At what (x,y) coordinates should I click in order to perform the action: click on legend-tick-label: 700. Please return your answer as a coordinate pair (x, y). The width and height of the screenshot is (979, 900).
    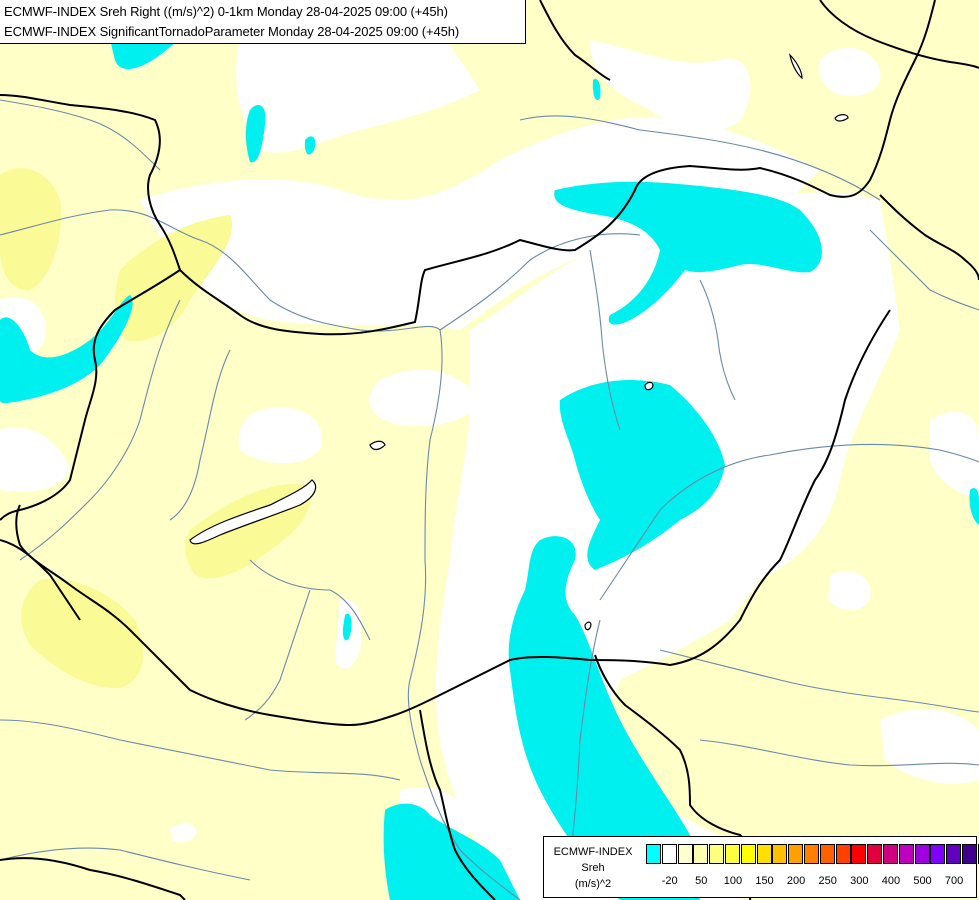
    Looking at the image, I should click on (954, 881).